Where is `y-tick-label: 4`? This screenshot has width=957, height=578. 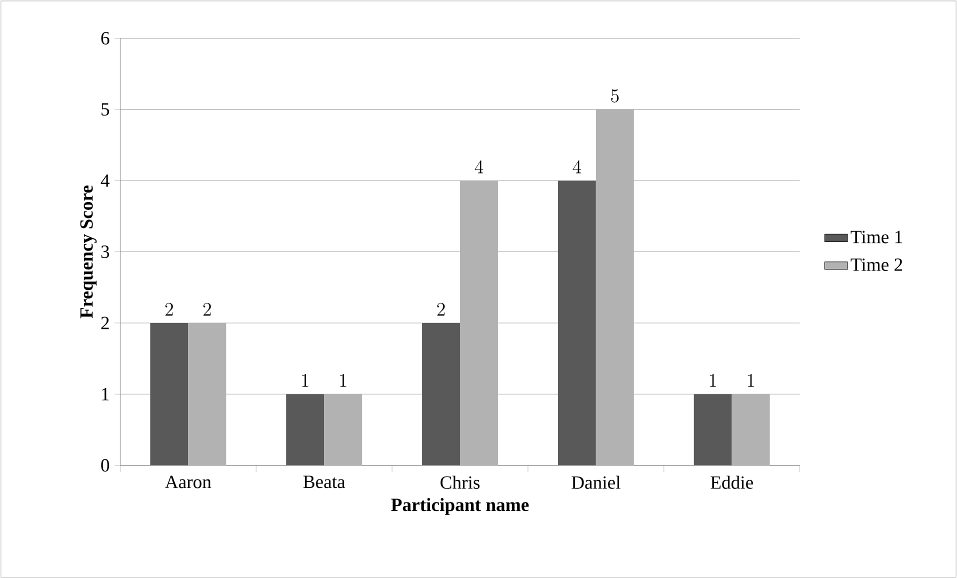 y-tick-label: 4 is located at coordinates (105, 180).